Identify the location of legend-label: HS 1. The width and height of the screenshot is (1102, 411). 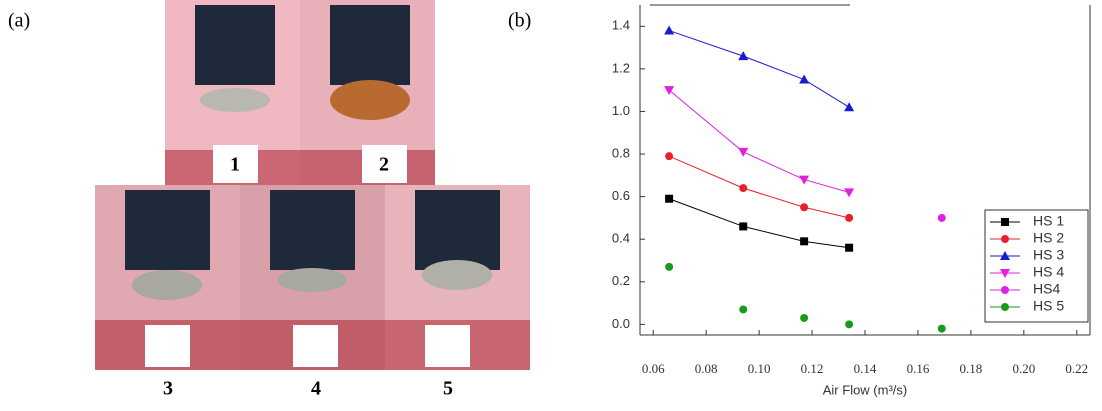
(1048, 221).